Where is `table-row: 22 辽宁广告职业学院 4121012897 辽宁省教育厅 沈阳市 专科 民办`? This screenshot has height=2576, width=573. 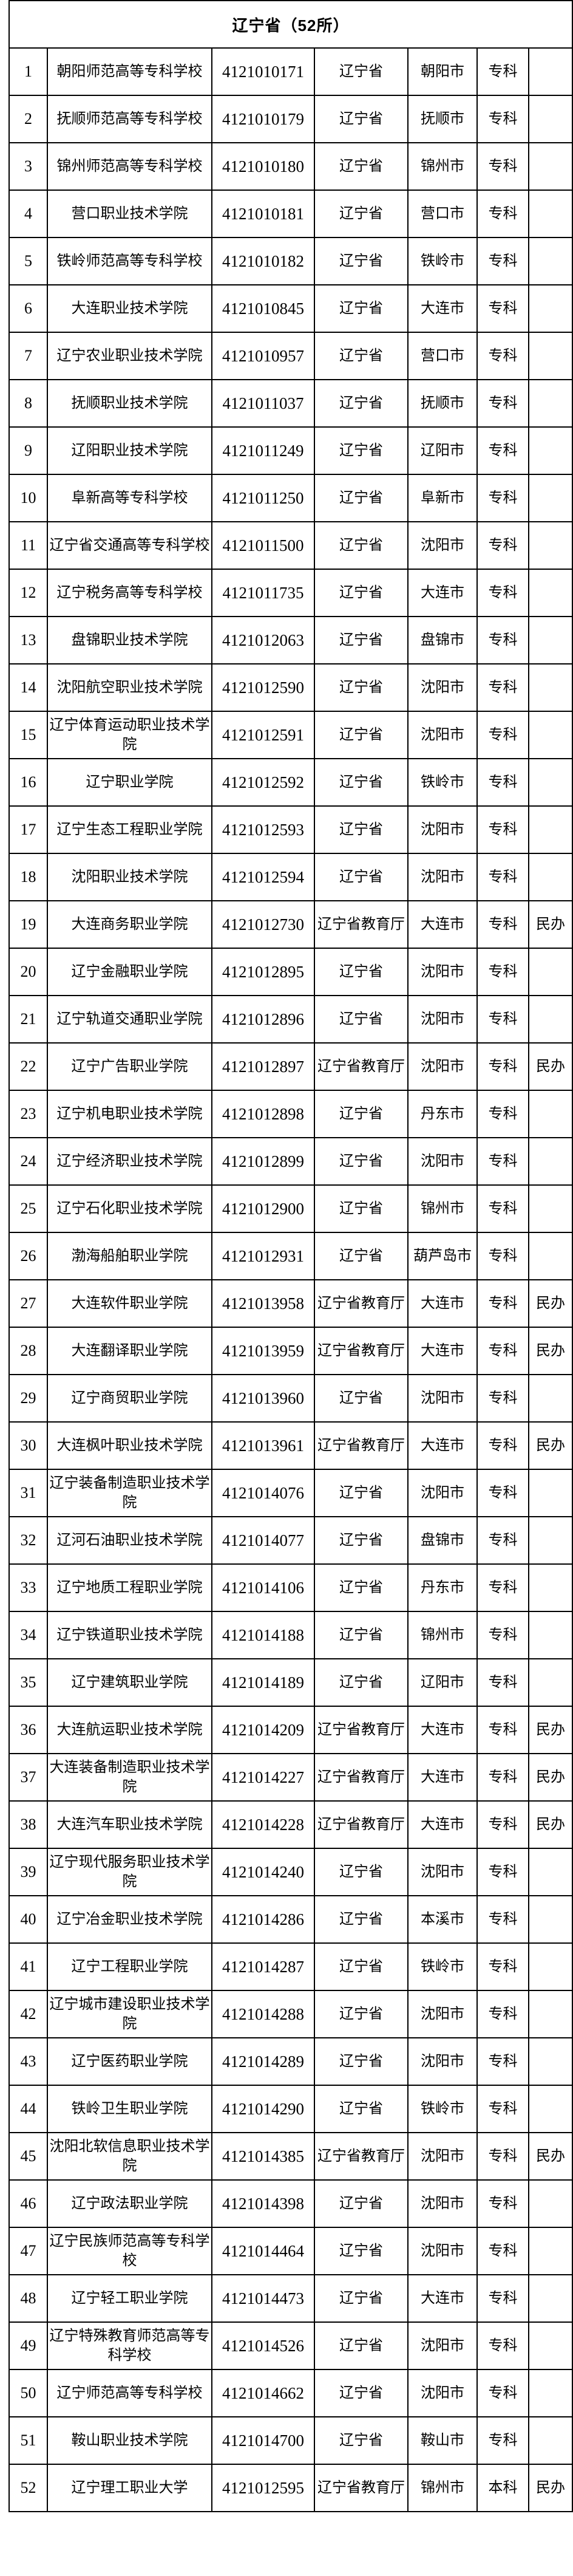
table-row: 22 辽宁广告职业学院 4121012897 辽宁省教育厅 沈阳市 专科 民办 is located at coordinates (290, 1066).